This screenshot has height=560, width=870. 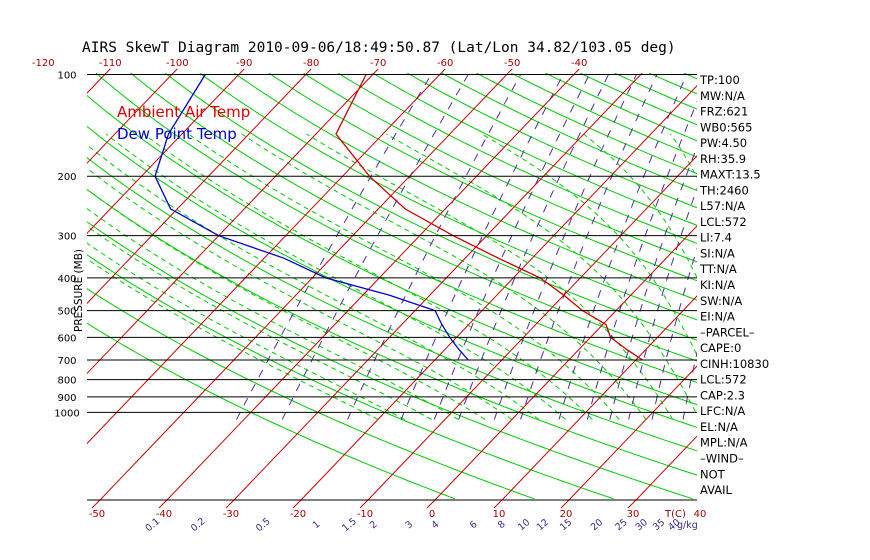 What do you see at coordinates (717, 317) in the screenshot?
I see `index-item: EI:N/A` at bounding box center [717, 317].